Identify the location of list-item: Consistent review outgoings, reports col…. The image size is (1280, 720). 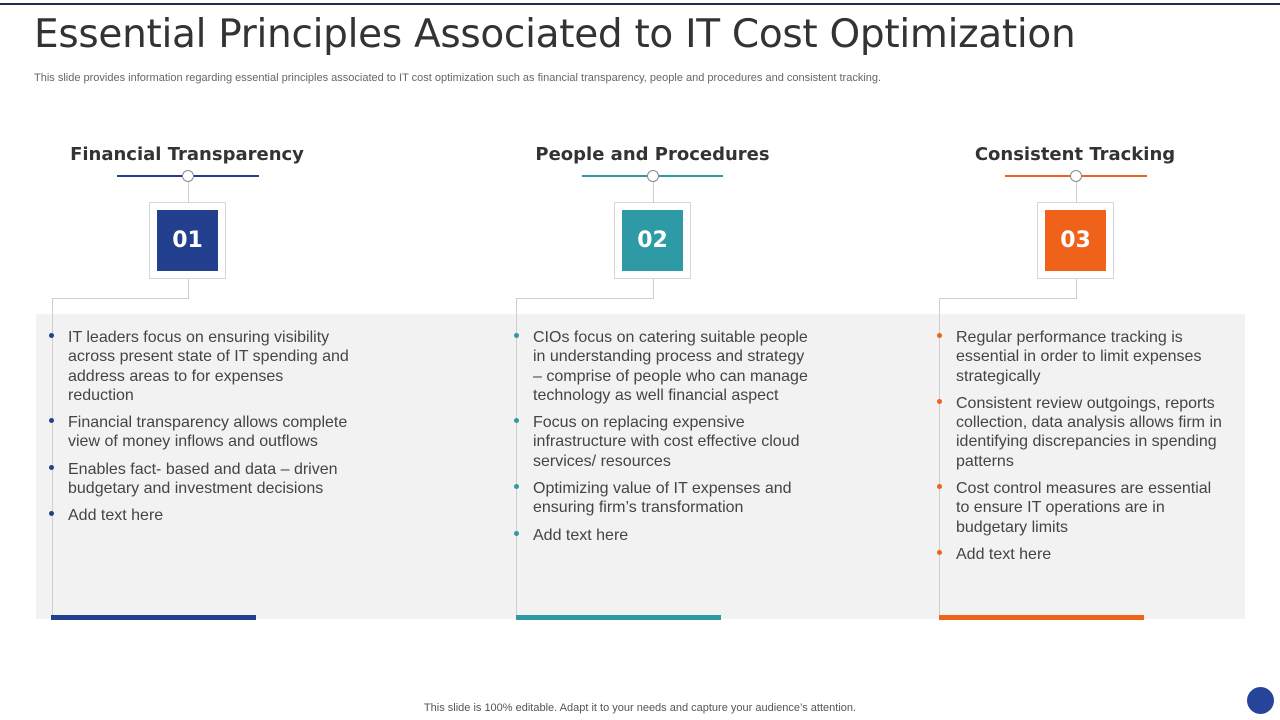
(1082, 432).